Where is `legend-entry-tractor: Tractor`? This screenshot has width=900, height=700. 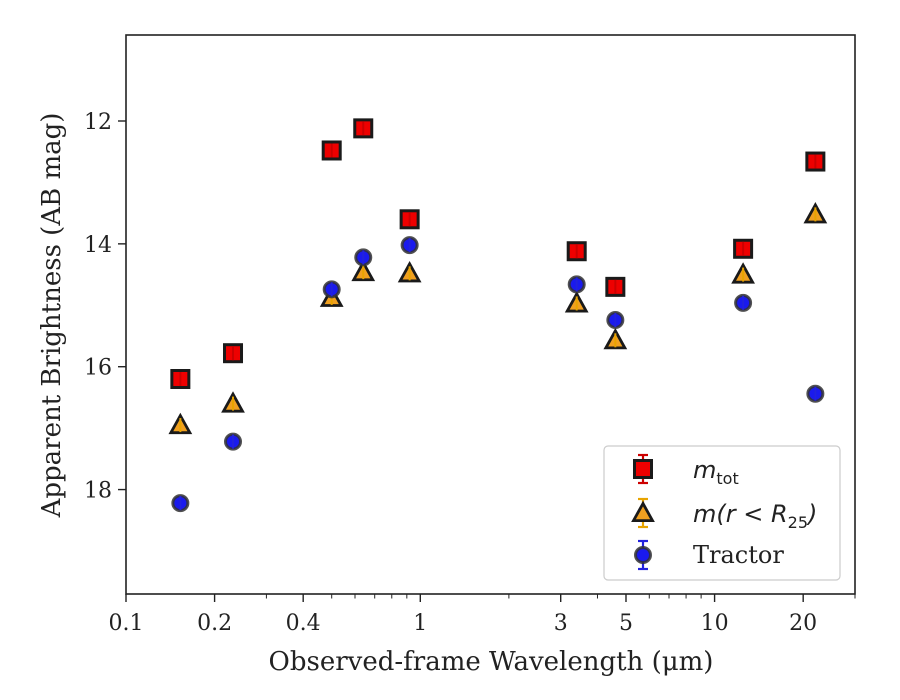
legend-entry-tractor: Tractor is located at coordinates (738, 555).